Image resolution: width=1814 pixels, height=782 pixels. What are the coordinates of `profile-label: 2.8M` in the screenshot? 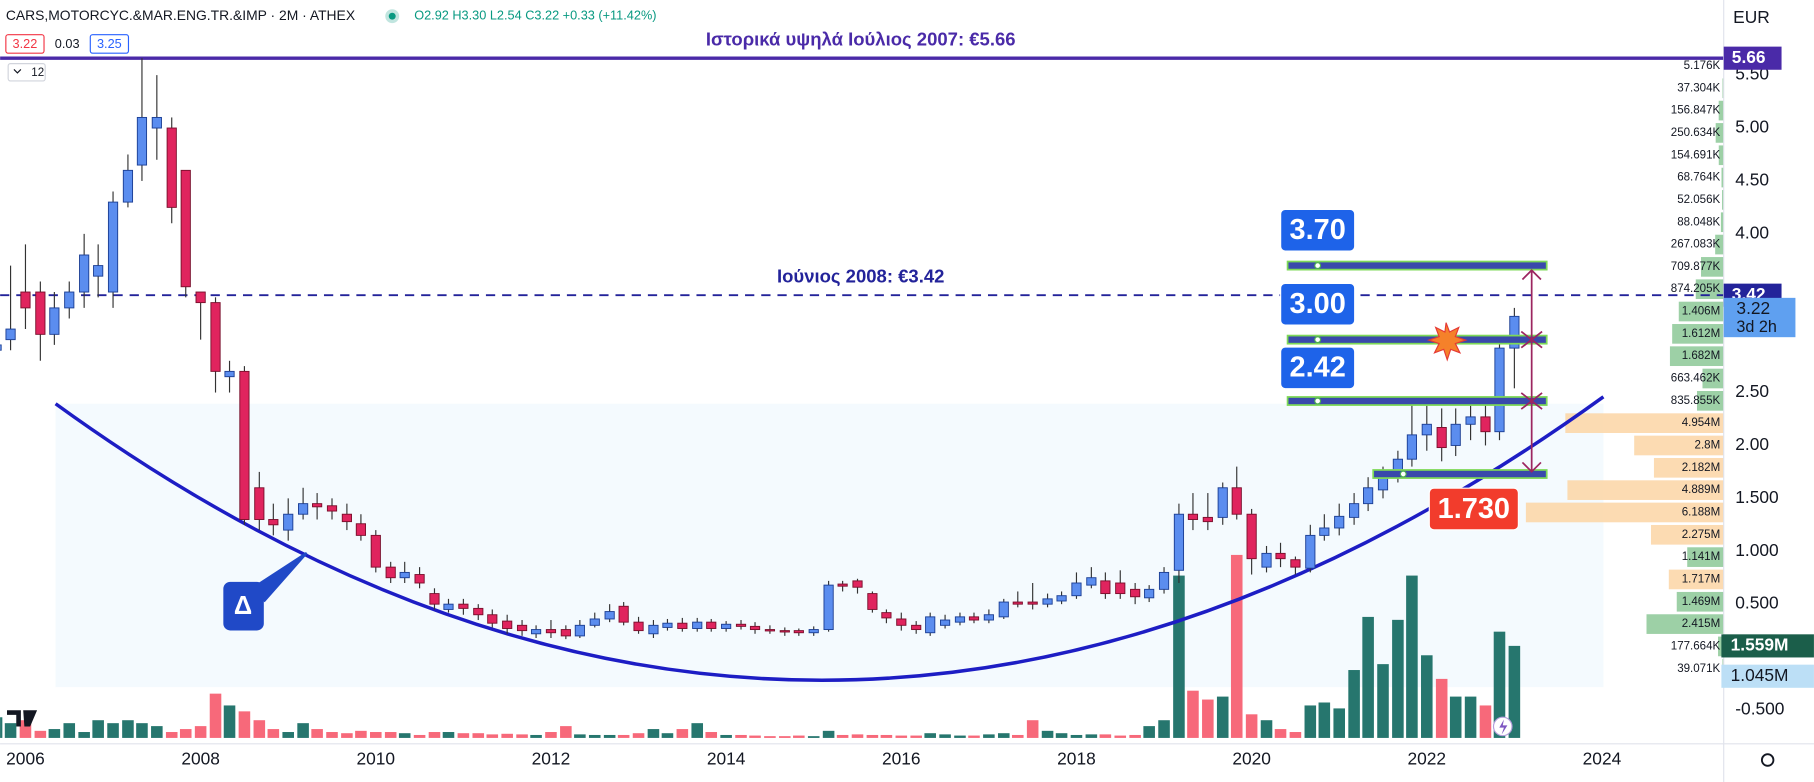 It's located at (1708, 446).